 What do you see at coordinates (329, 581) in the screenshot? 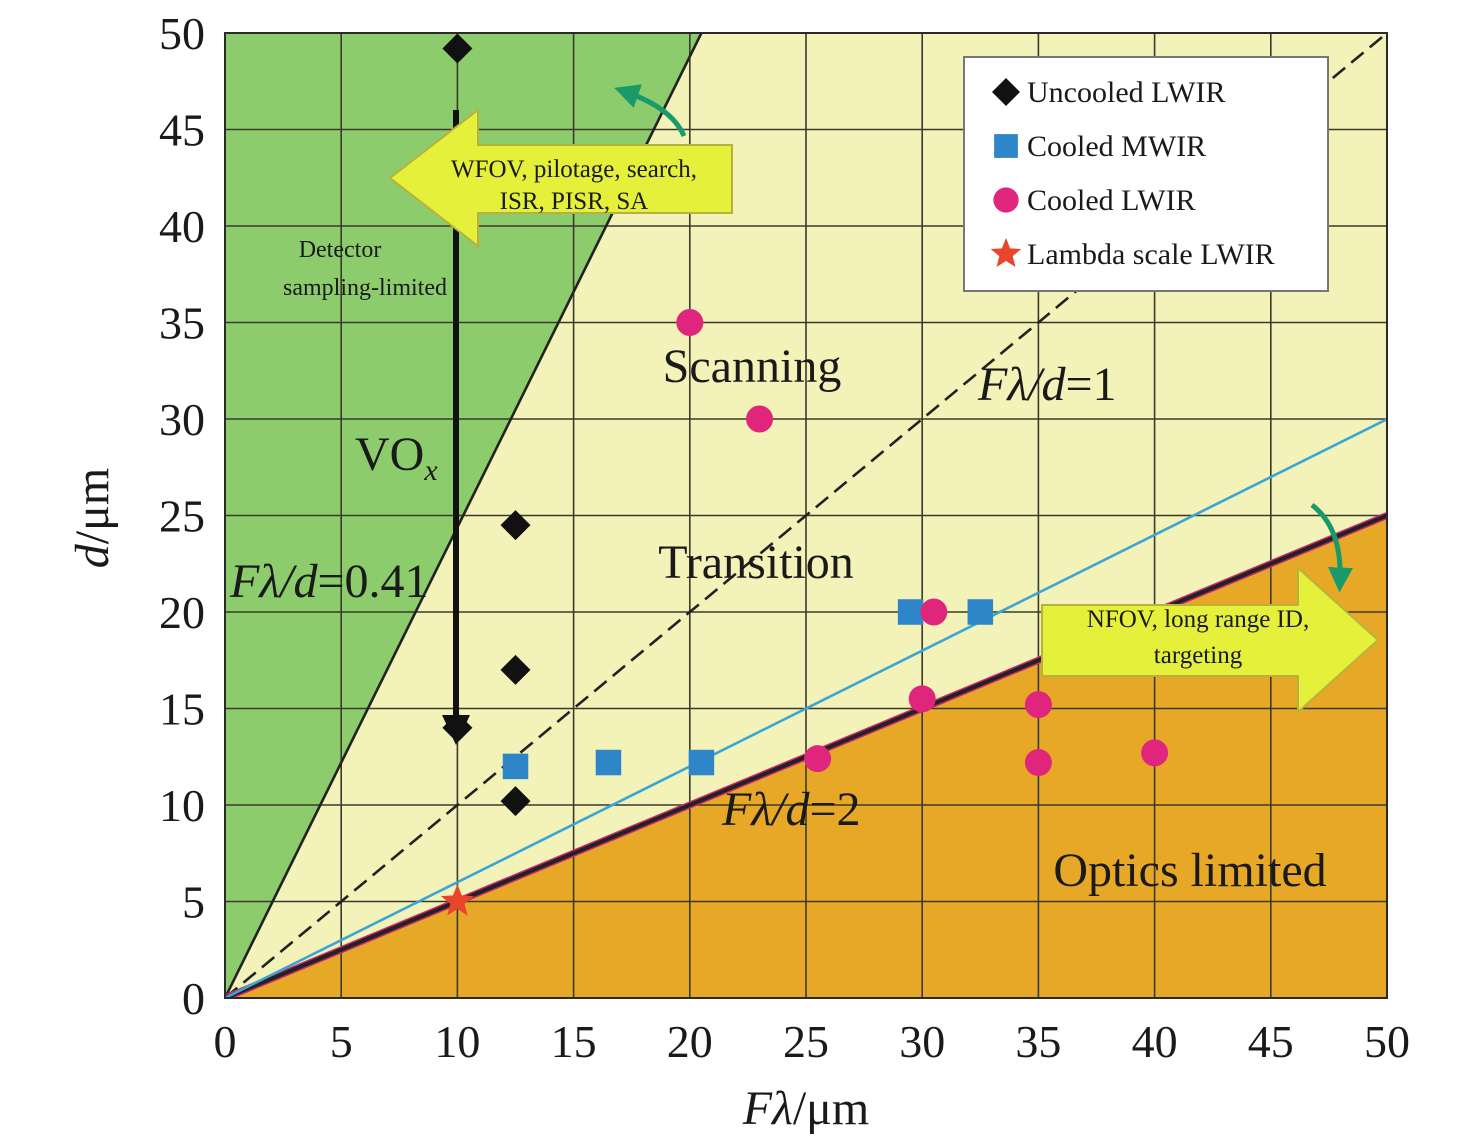
I see `label-f-lambda-d-041: Fλ/d=0.41` at bounding box center [329, 581].